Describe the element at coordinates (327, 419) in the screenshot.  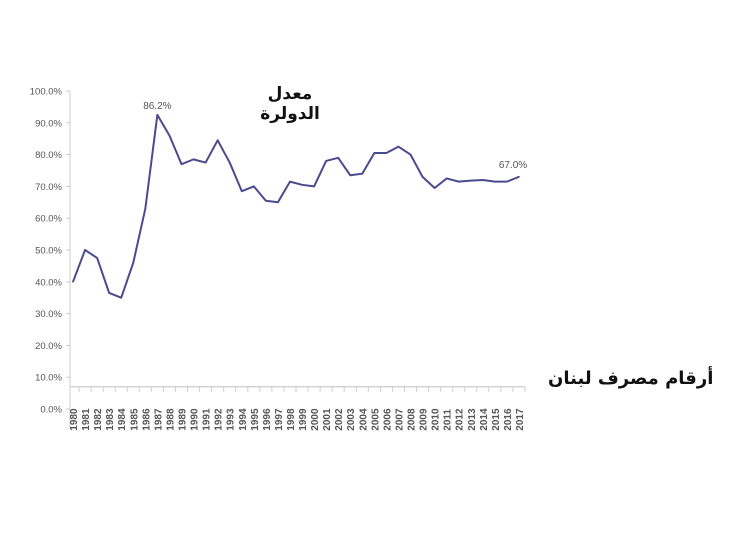
I see `x-tick-label: 2001` at that location.